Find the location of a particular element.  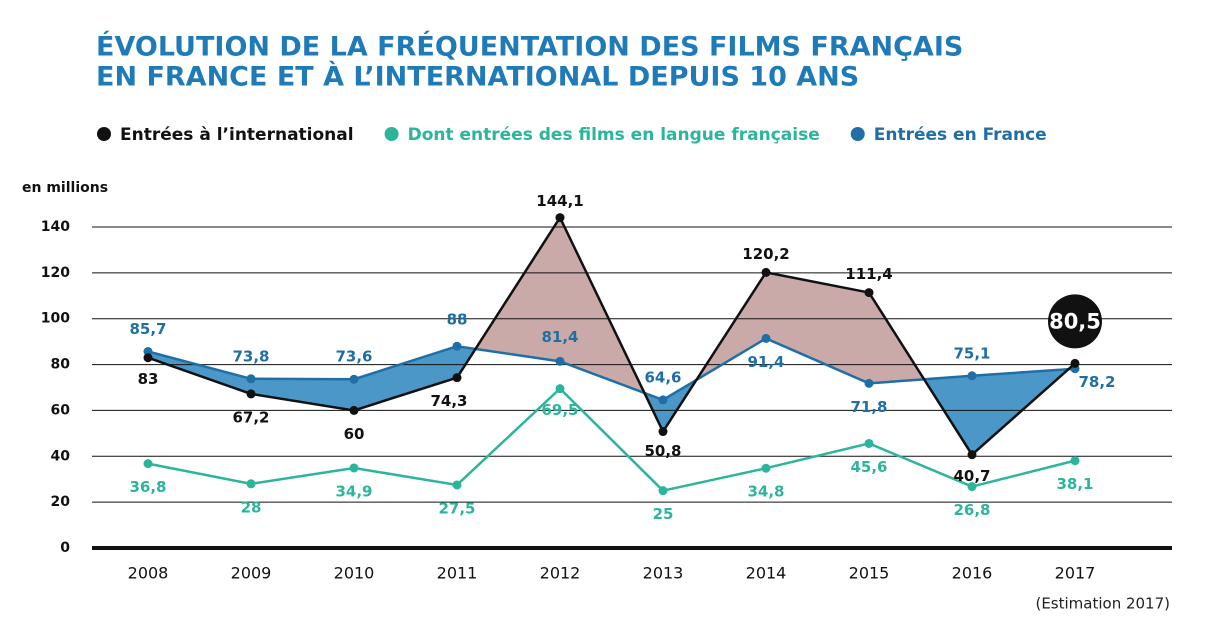

value-label: 45,6 is located at coordinates (868, 467).